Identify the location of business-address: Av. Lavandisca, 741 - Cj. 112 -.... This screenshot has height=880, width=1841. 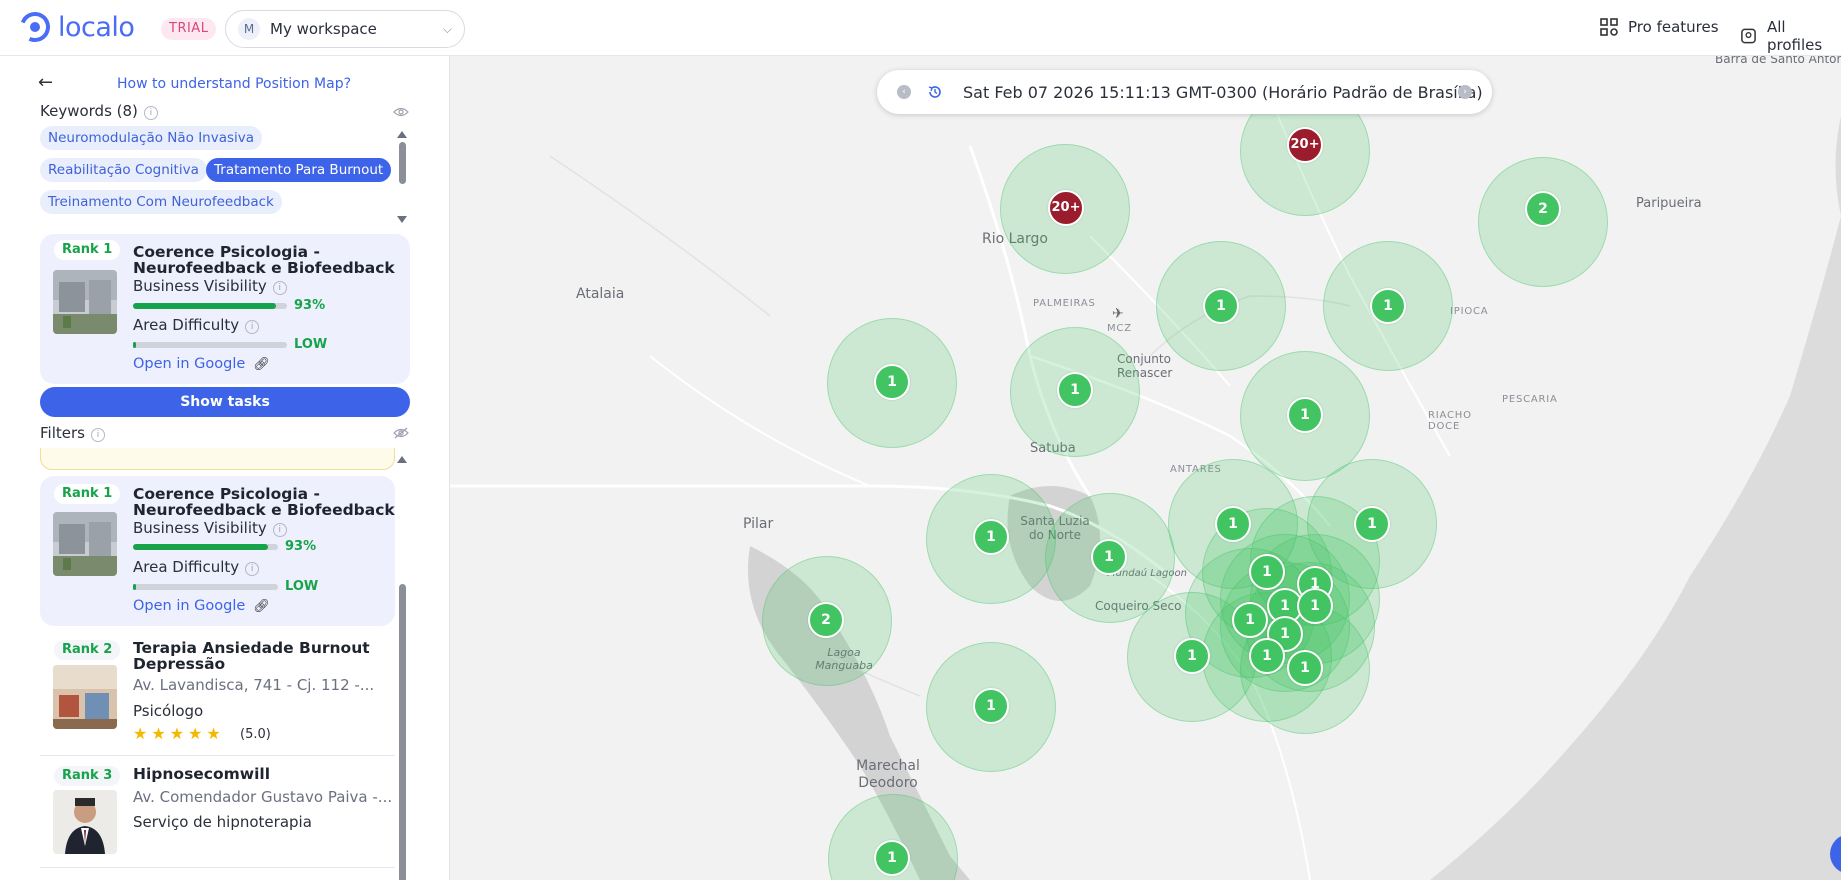
(254, 685).